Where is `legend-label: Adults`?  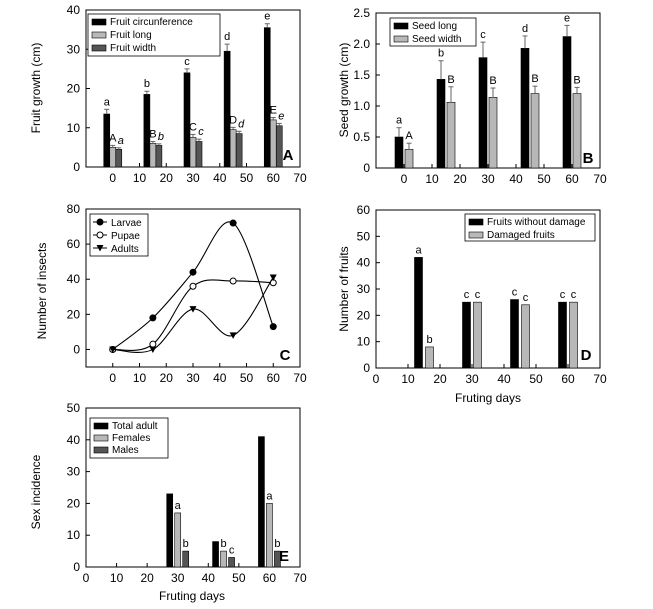
legend-label: Adults is located at coordinates (125, 249).